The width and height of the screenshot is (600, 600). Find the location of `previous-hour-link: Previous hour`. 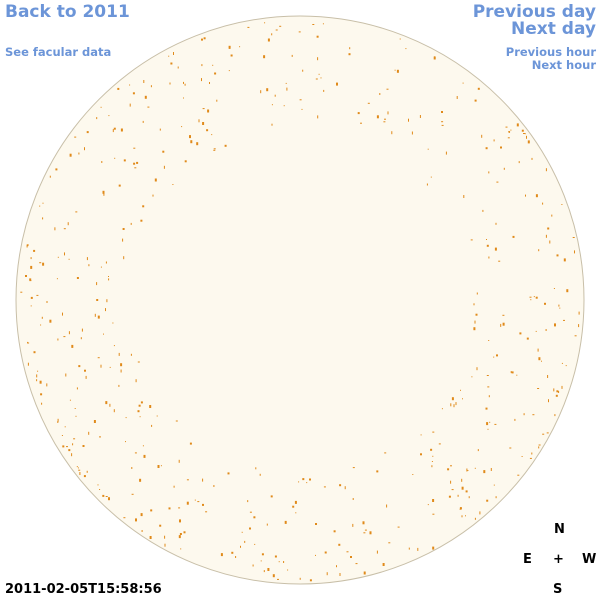

previous-hour-link: Previous hour is located at coordinates (550, 52).